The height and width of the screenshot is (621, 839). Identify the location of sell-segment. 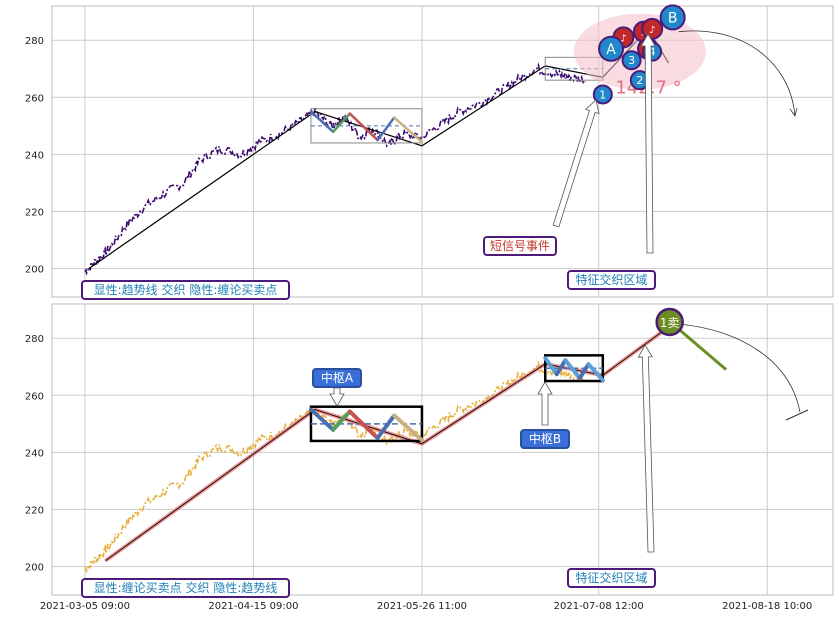
(699, 346).